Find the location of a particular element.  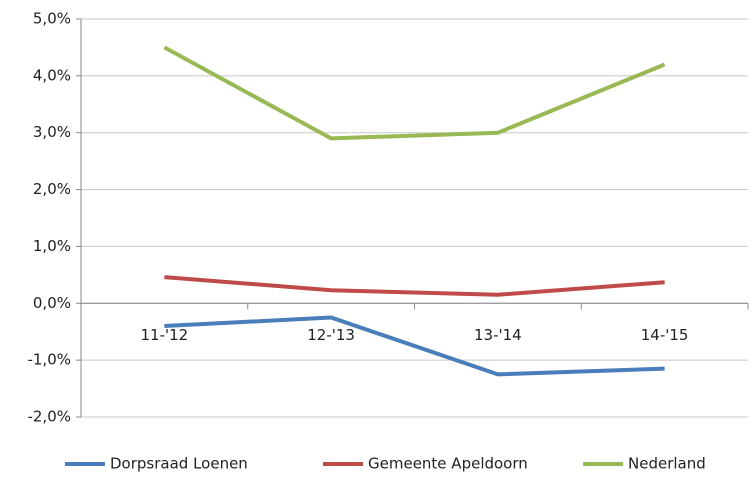

y-tick-label: 3,0% is located at coordinates (52, 132).